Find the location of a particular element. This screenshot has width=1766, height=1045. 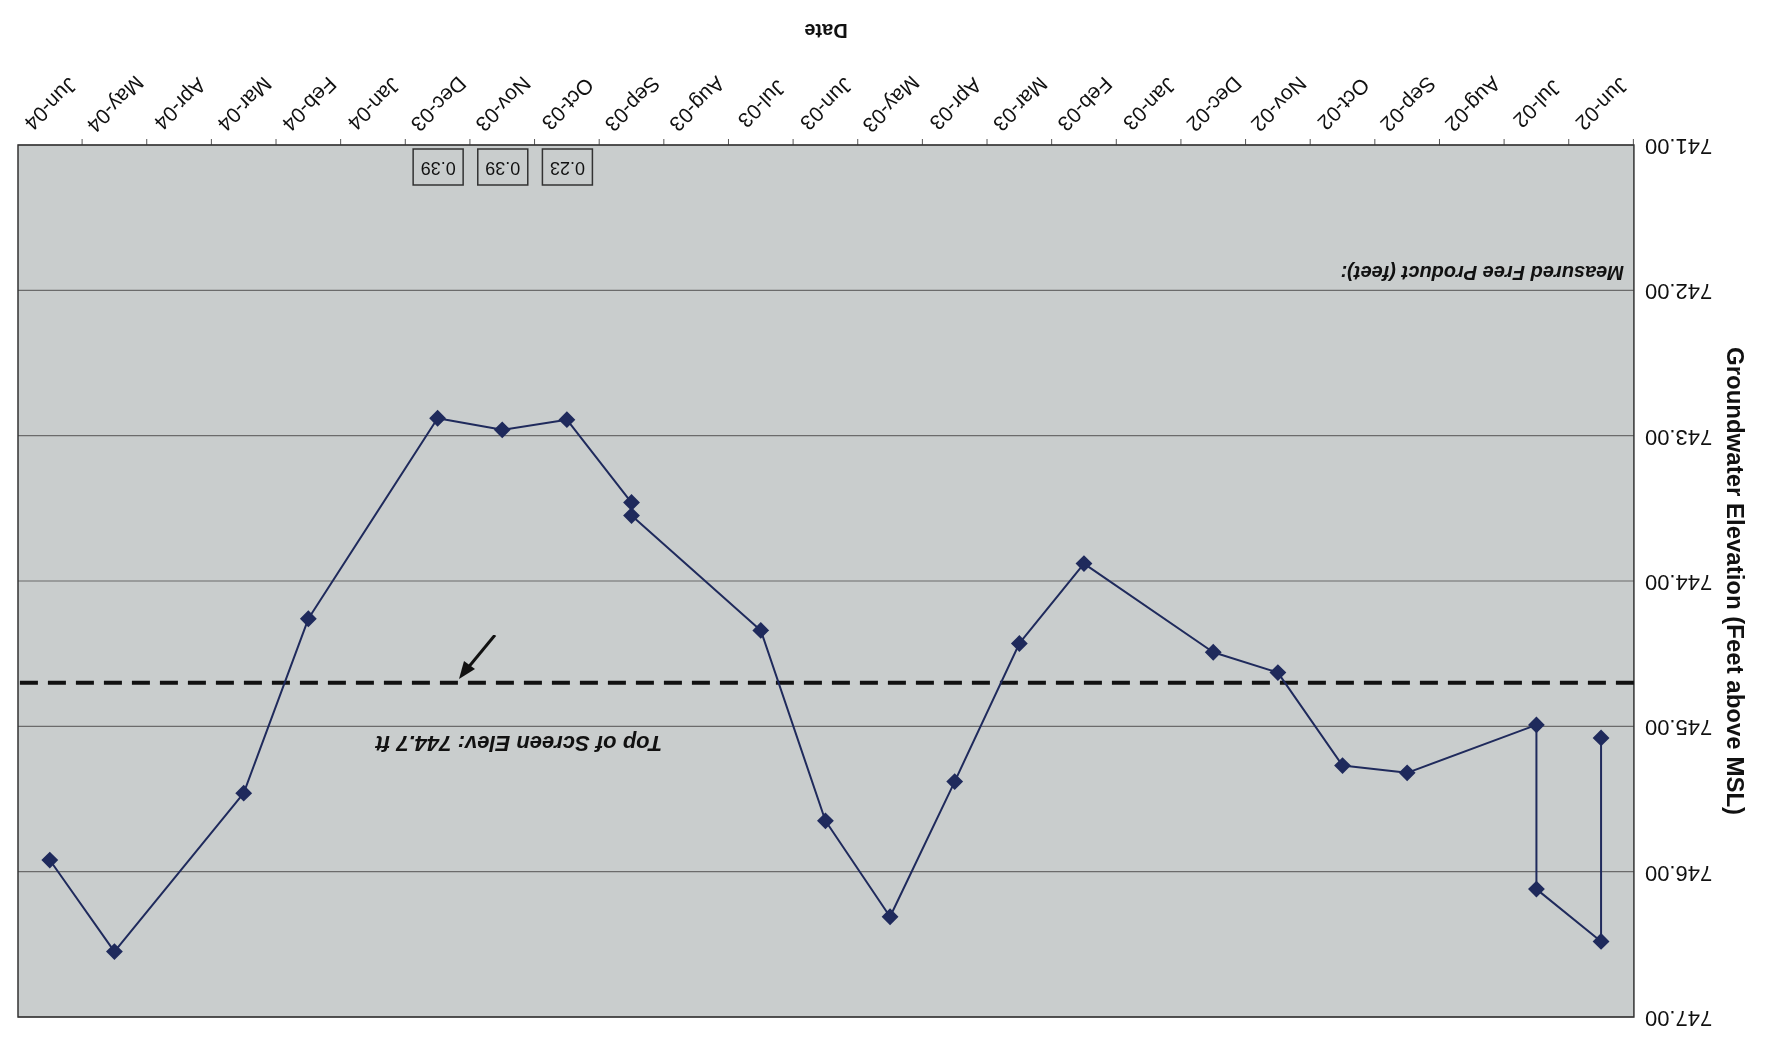

y-tick-label: 746.00 is located at coordinates (1678, 873).